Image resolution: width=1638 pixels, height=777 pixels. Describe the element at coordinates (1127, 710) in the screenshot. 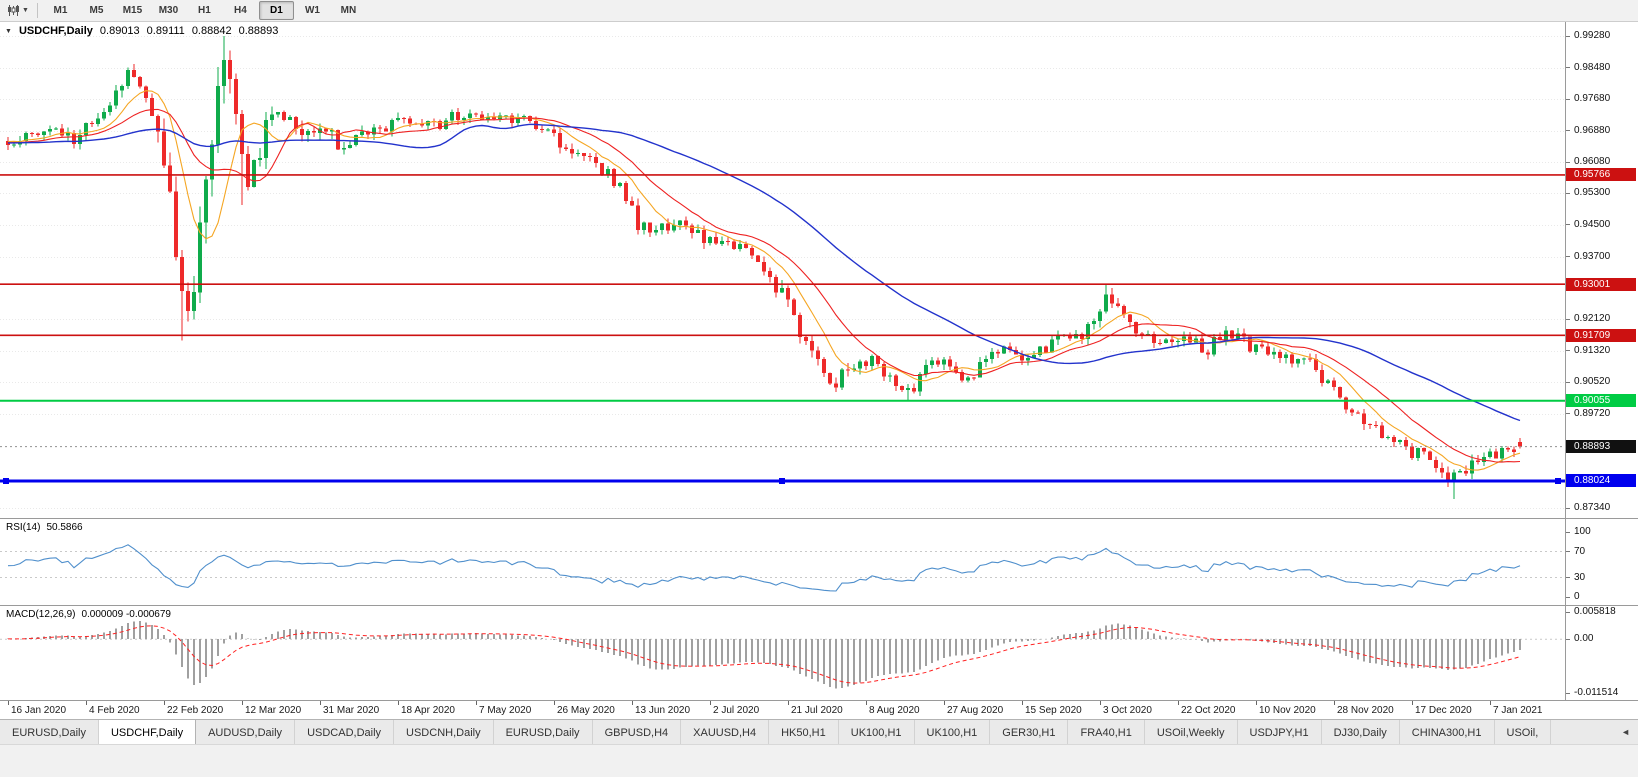

I see `date-label: 3 Oct 2020` at that location.